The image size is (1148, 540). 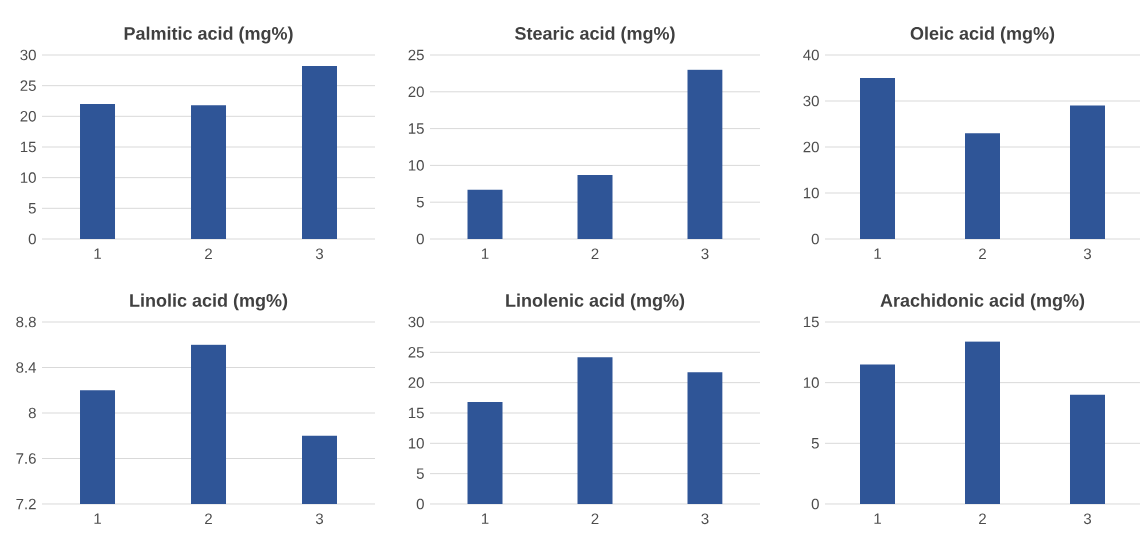 What do you see at coordinates (208, 35) in the screenshot?
I see `chart-title: Palmitic acid (mg%)` at bounding box center [208, 35].